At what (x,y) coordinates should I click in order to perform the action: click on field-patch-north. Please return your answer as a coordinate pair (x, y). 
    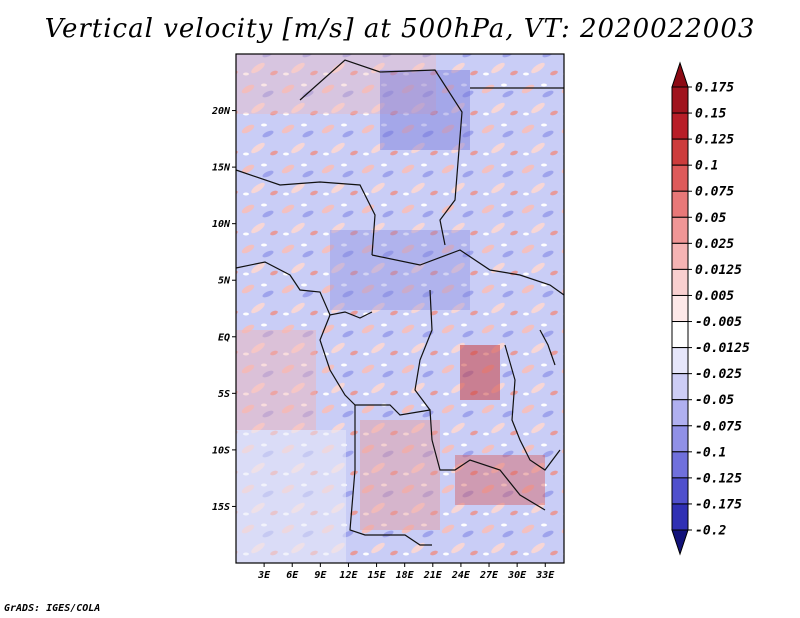
    Looking at the image, I should click on (336, 84).